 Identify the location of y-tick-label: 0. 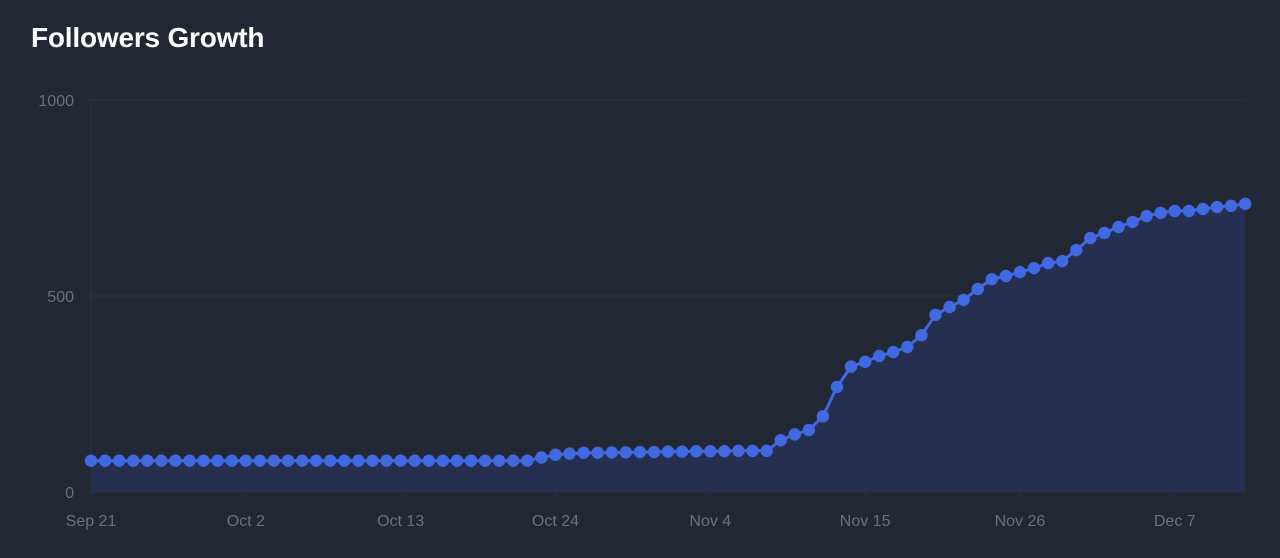
(69, 493).